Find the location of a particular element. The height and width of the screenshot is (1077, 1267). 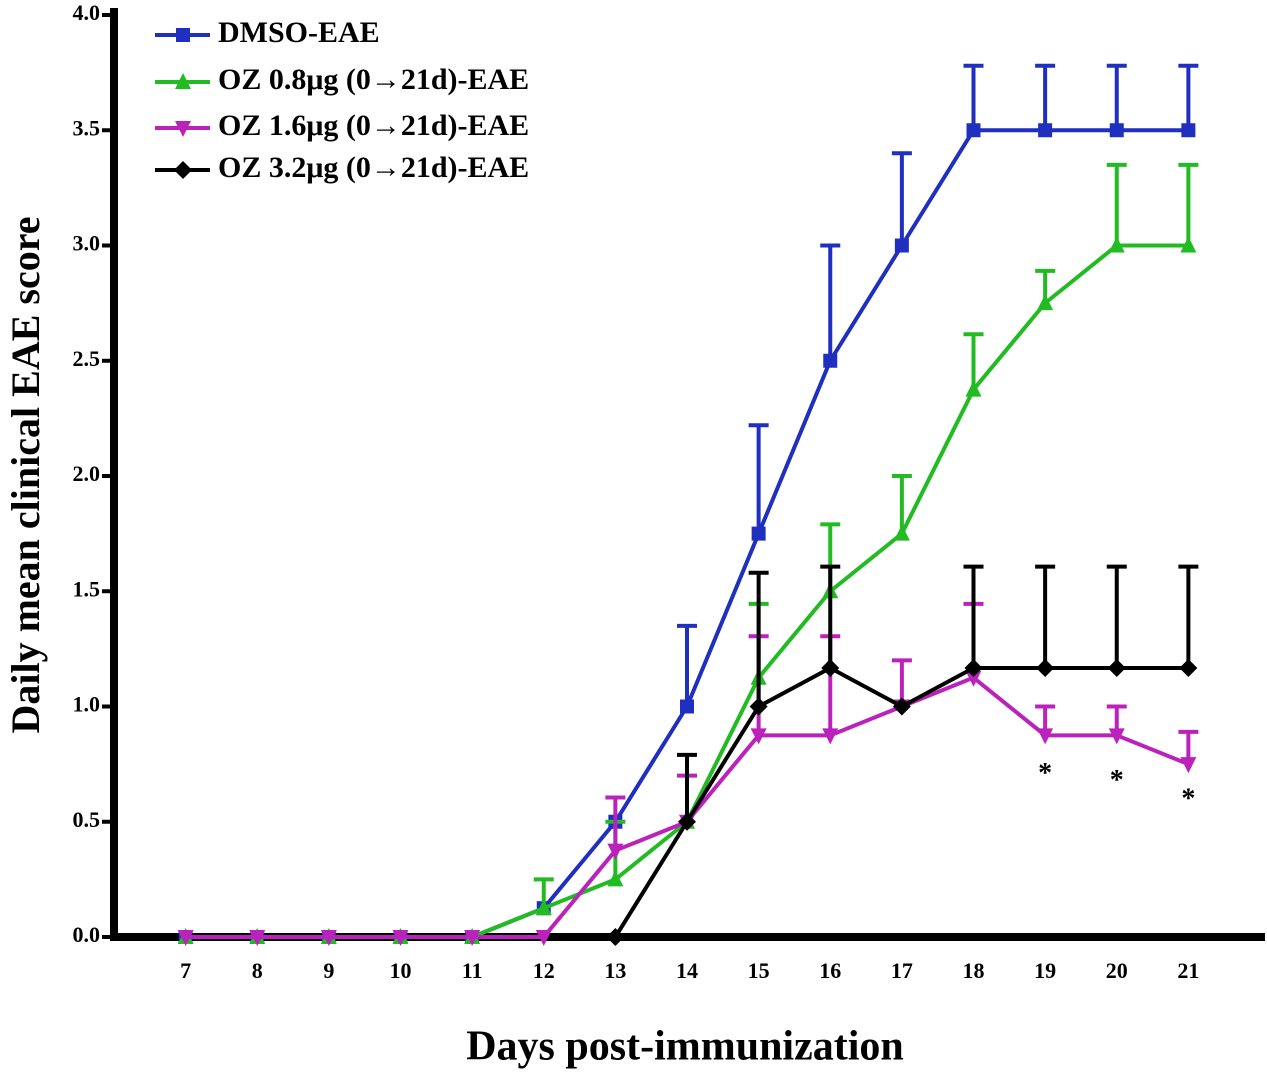

x-tick-label: 14 is located at coordinates (687, 970).